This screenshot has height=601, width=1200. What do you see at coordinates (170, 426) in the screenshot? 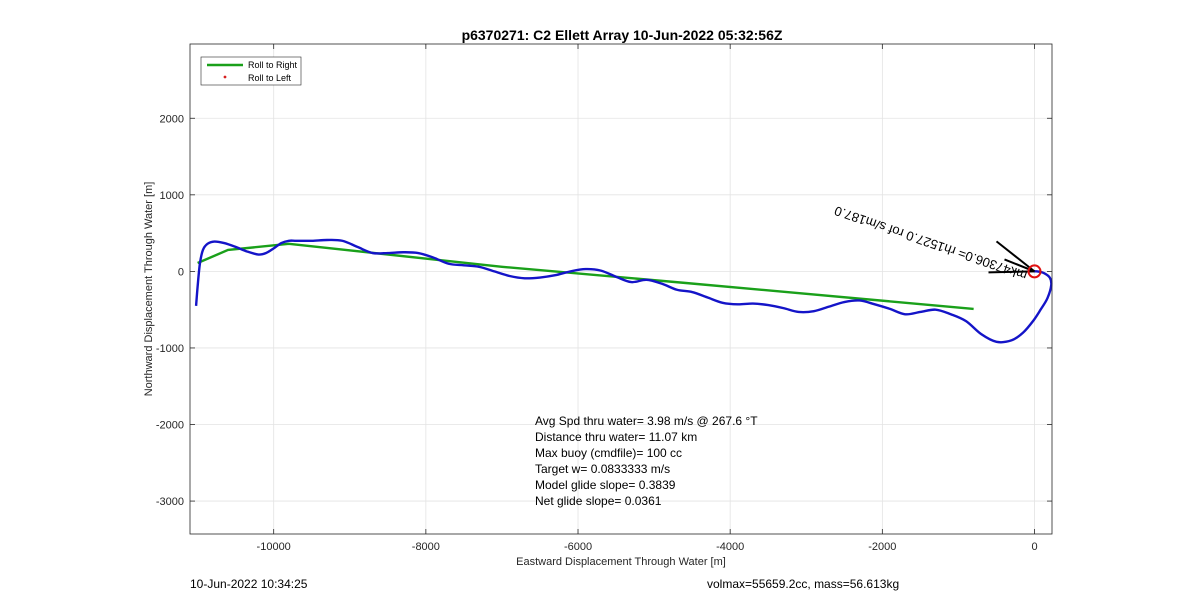
I see `y-tick-label: -2000` at bounding box center [170, 426].